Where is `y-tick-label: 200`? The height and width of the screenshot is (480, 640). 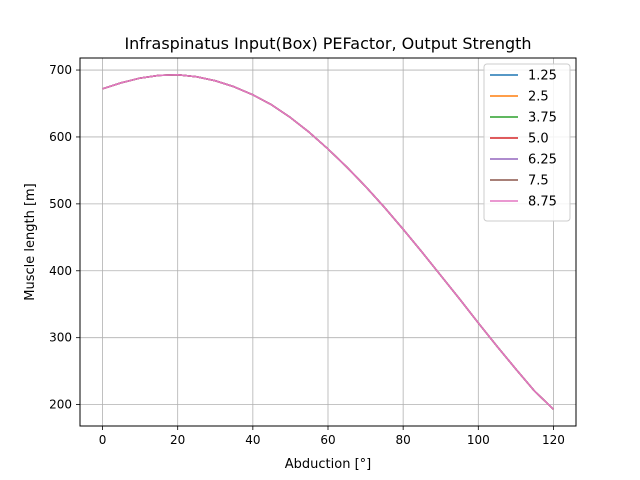
y-tick-label: 200 is located at coordinates (60, 405).